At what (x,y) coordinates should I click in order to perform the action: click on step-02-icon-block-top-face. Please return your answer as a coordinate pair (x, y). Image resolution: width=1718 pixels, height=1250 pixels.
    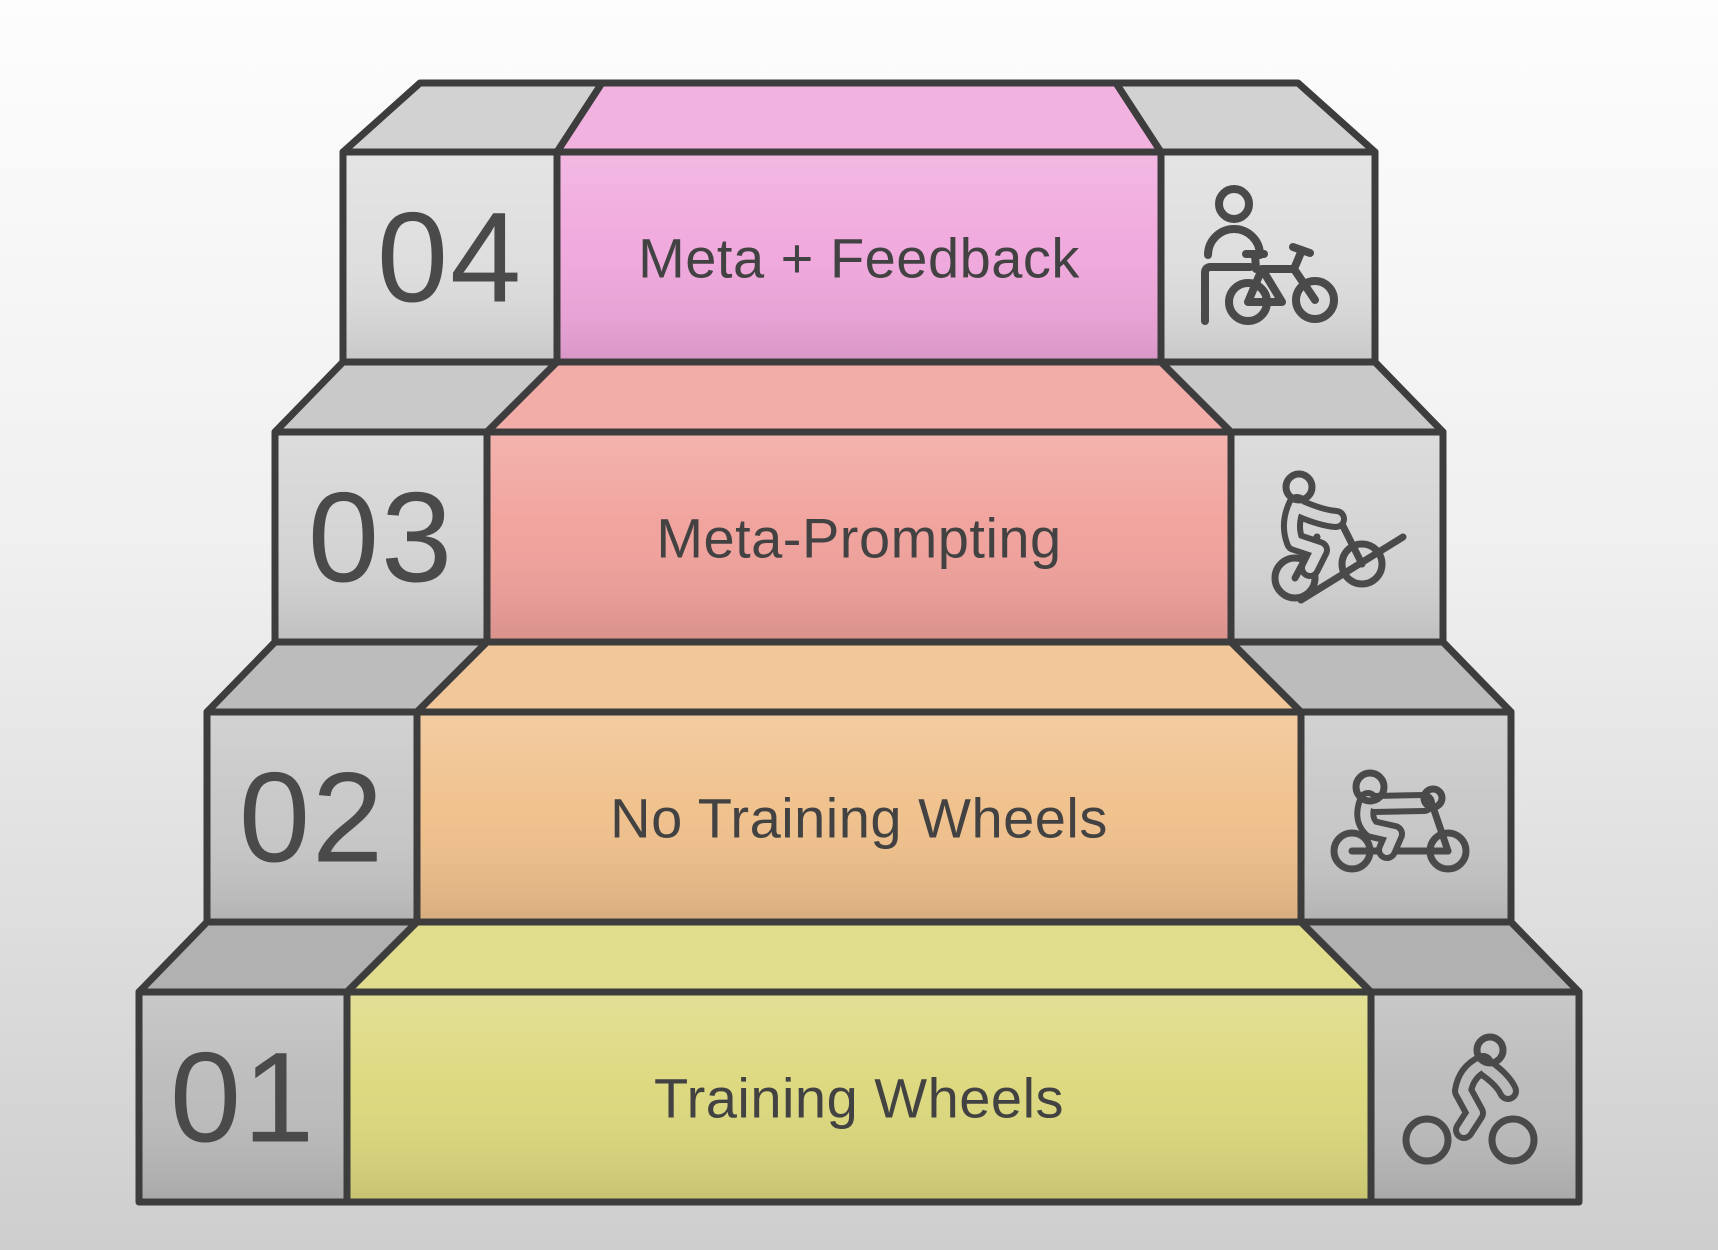
    Looking at the image, I should click on (1371, 677).